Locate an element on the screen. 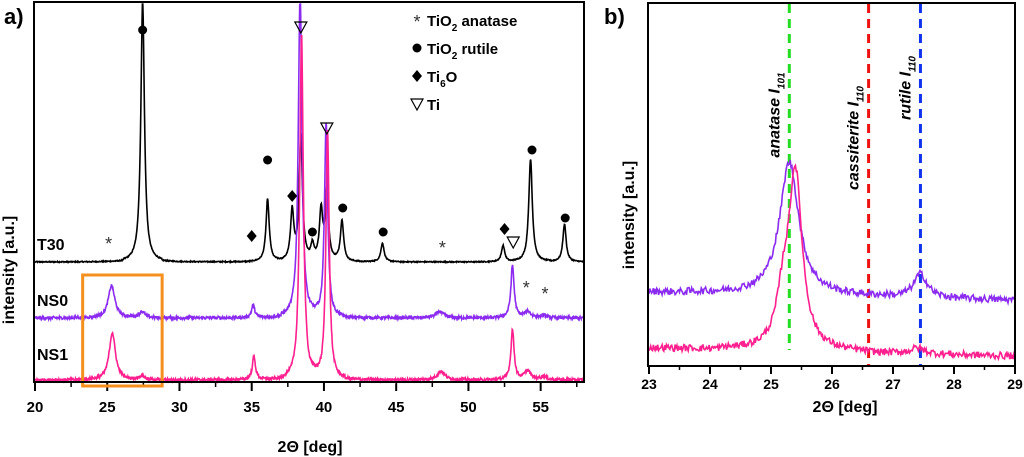  reference-label-cassiterite: cassiterite I110 is located at coordinates (856, 138).